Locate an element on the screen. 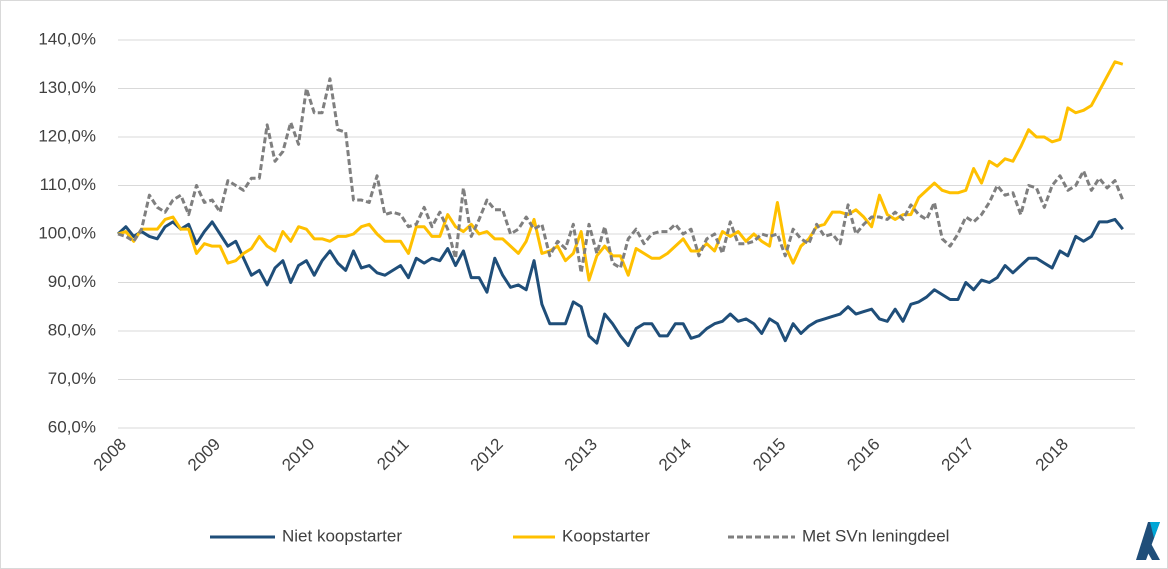  logo is located at coordinates (1148, 541).